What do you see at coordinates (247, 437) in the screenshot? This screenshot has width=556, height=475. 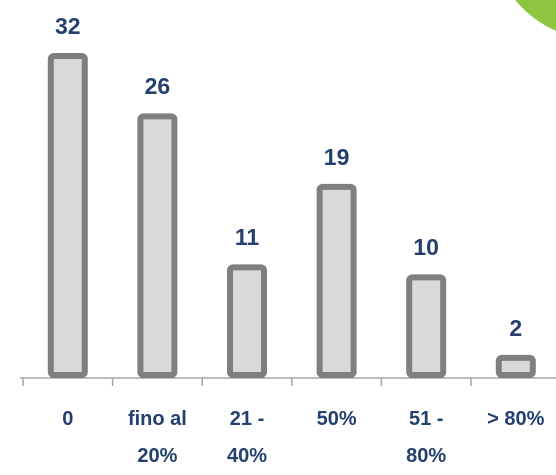 I see `x-tick-label: 21 - 40%` at bounding box center [247, 437].